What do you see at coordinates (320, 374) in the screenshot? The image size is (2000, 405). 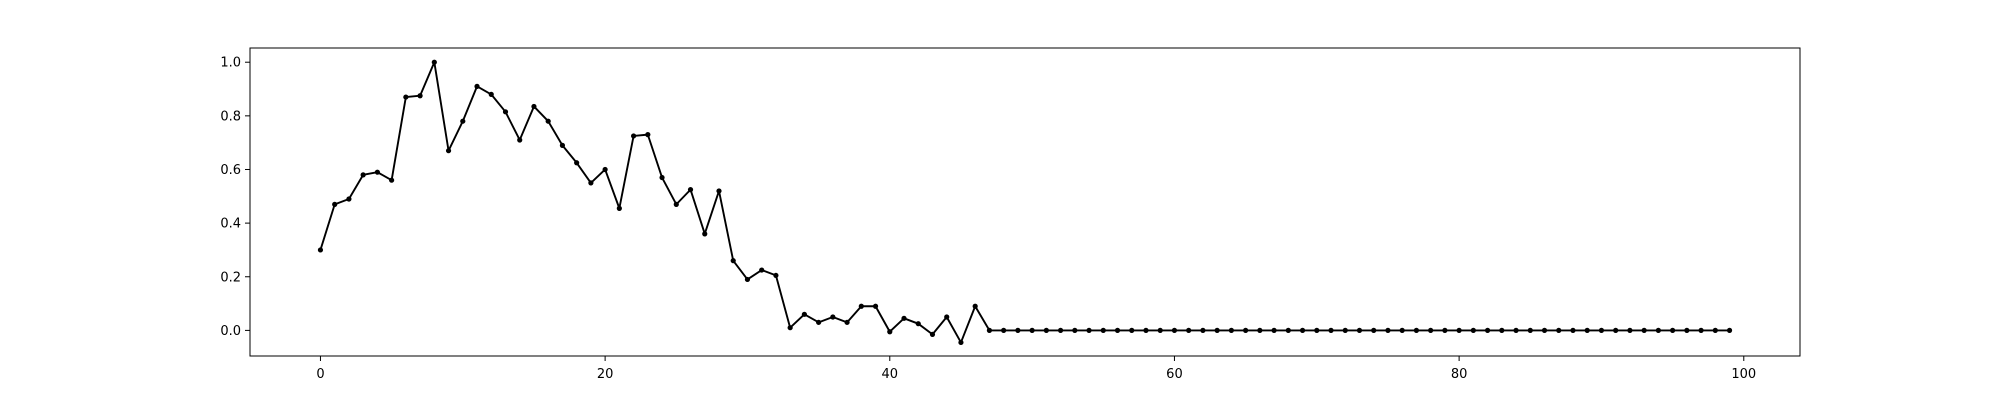 I see `x-tick-label: 0` at bounding box center [320, 374].